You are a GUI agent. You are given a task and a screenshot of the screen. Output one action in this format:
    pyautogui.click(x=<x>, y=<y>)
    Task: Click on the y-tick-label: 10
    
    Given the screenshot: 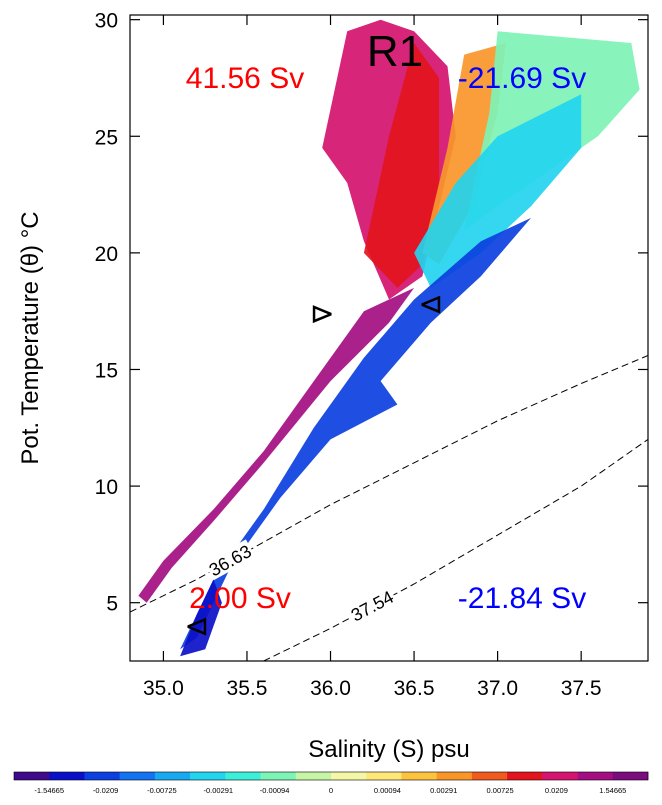 What is the action you would take?
    pyautogui.click(x=106, y=487)
    